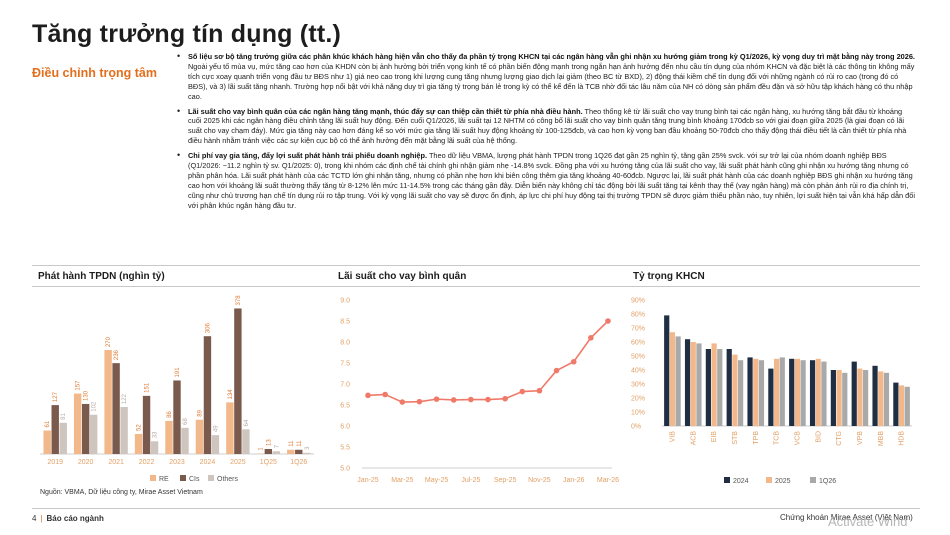 This screenshot has height=535, width=950. Describe the element at coordinates (269, 442) in the screenshot. I see `data-label: 13` at that location.